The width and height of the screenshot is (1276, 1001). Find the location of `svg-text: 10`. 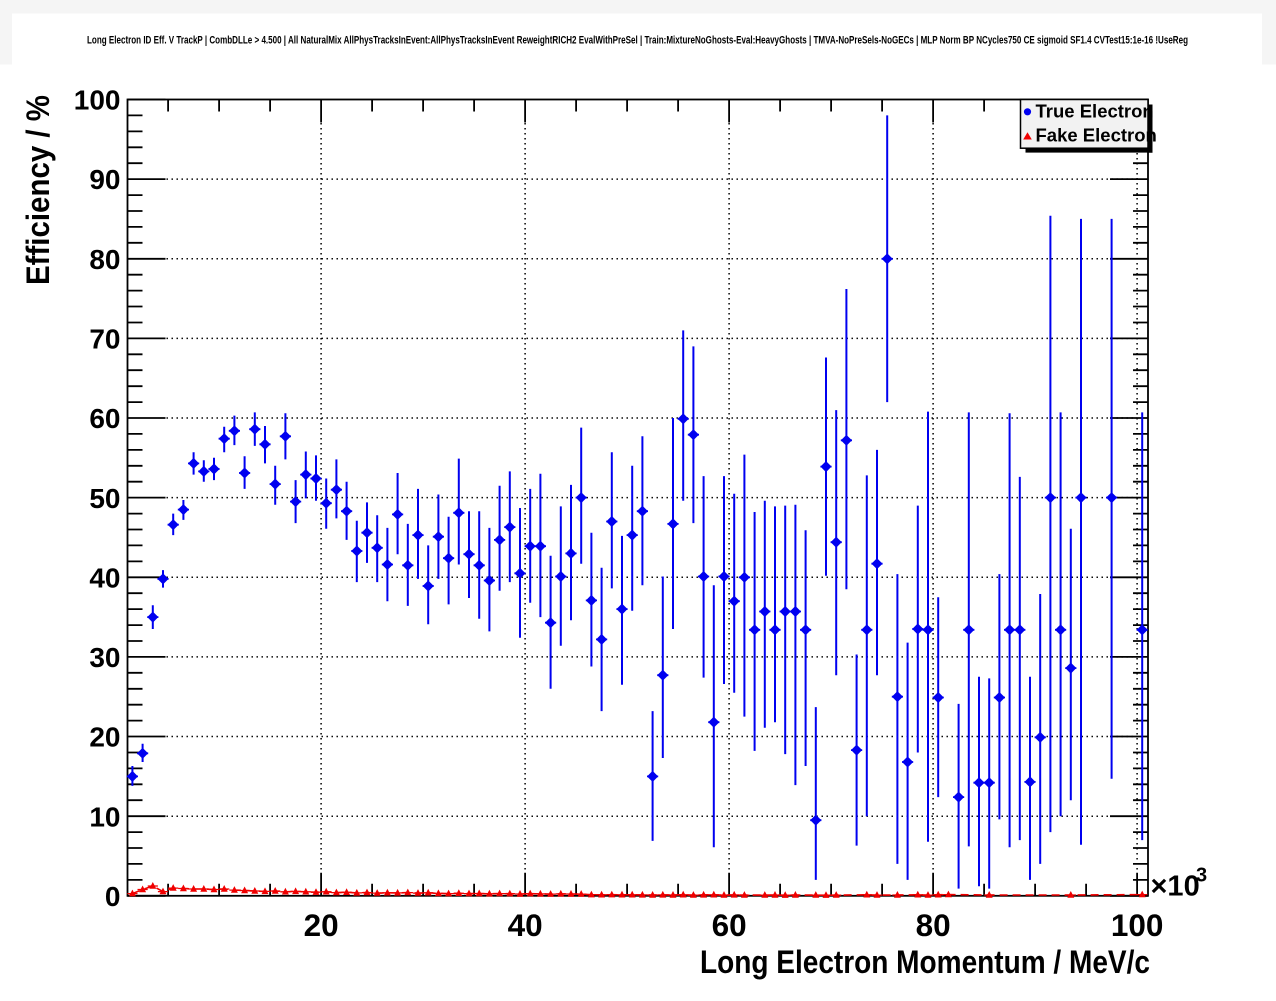

svg-text: 10 is located at coordinates (104, 816).